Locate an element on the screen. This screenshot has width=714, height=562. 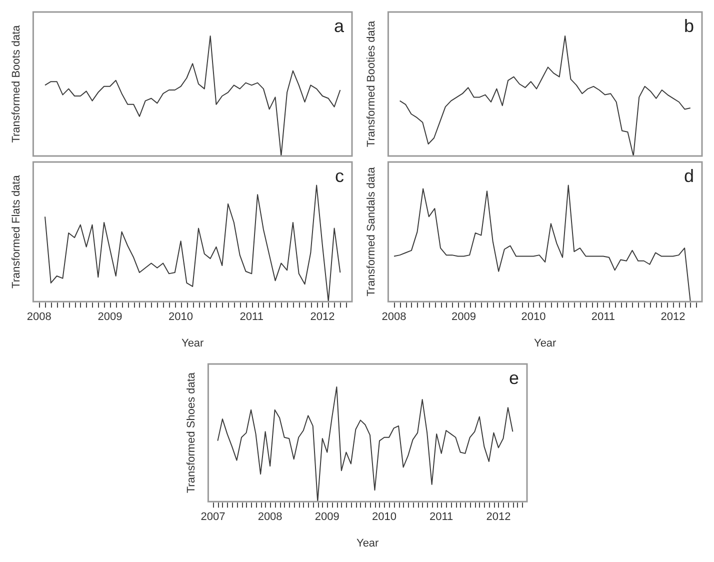
text: a is located at coordinates (339, 26).